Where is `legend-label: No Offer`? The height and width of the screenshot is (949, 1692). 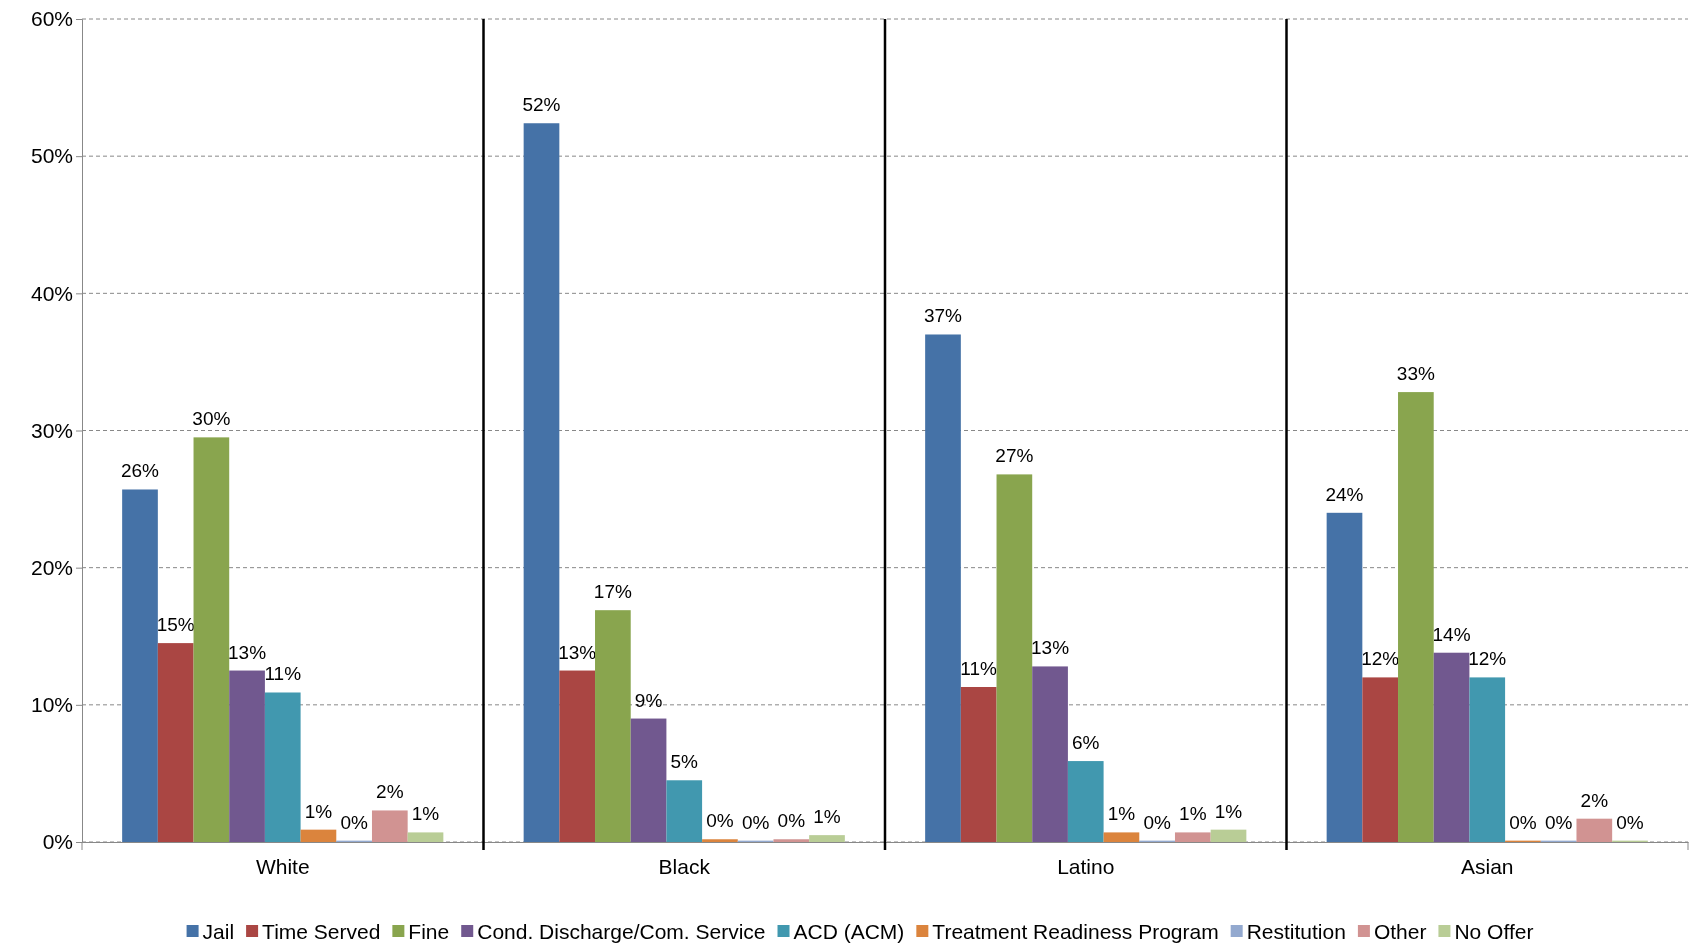 legend-label: No Offer is located at coordinates (1494, 932).